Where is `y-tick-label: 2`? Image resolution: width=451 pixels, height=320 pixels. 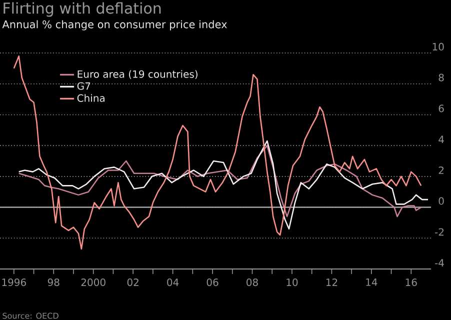 y-tick-label: 2 is located at coordinates (441, 170).